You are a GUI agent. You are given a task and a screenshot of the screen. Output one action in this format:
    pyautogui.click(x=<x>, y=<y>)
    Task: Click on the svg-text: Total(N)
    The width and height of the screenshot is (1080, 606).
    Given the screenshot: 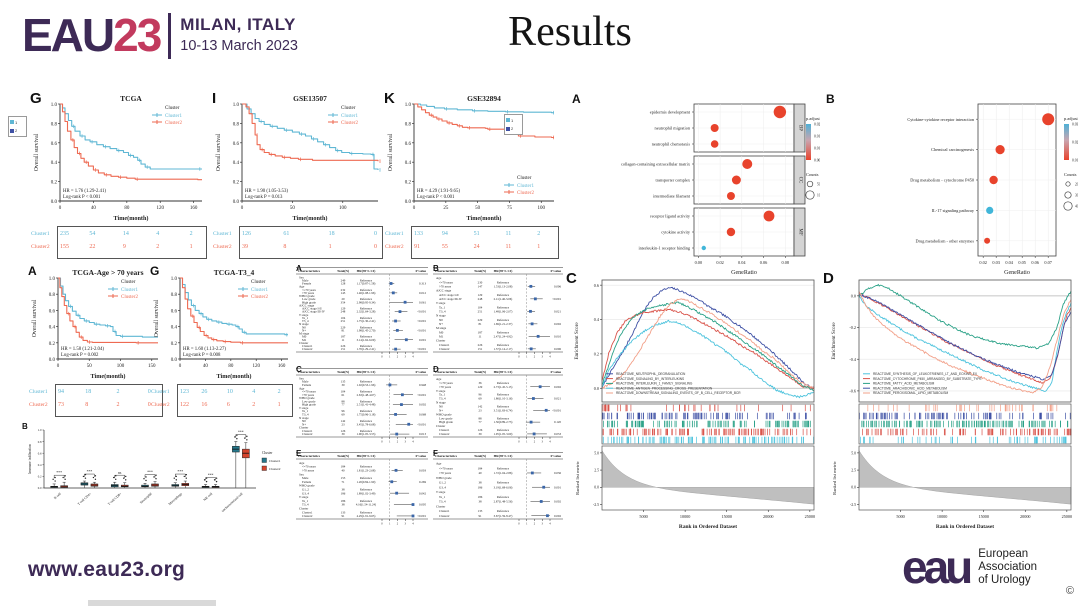 What is the action you would take?
    pyautogui.click(x=343, y=372)
    